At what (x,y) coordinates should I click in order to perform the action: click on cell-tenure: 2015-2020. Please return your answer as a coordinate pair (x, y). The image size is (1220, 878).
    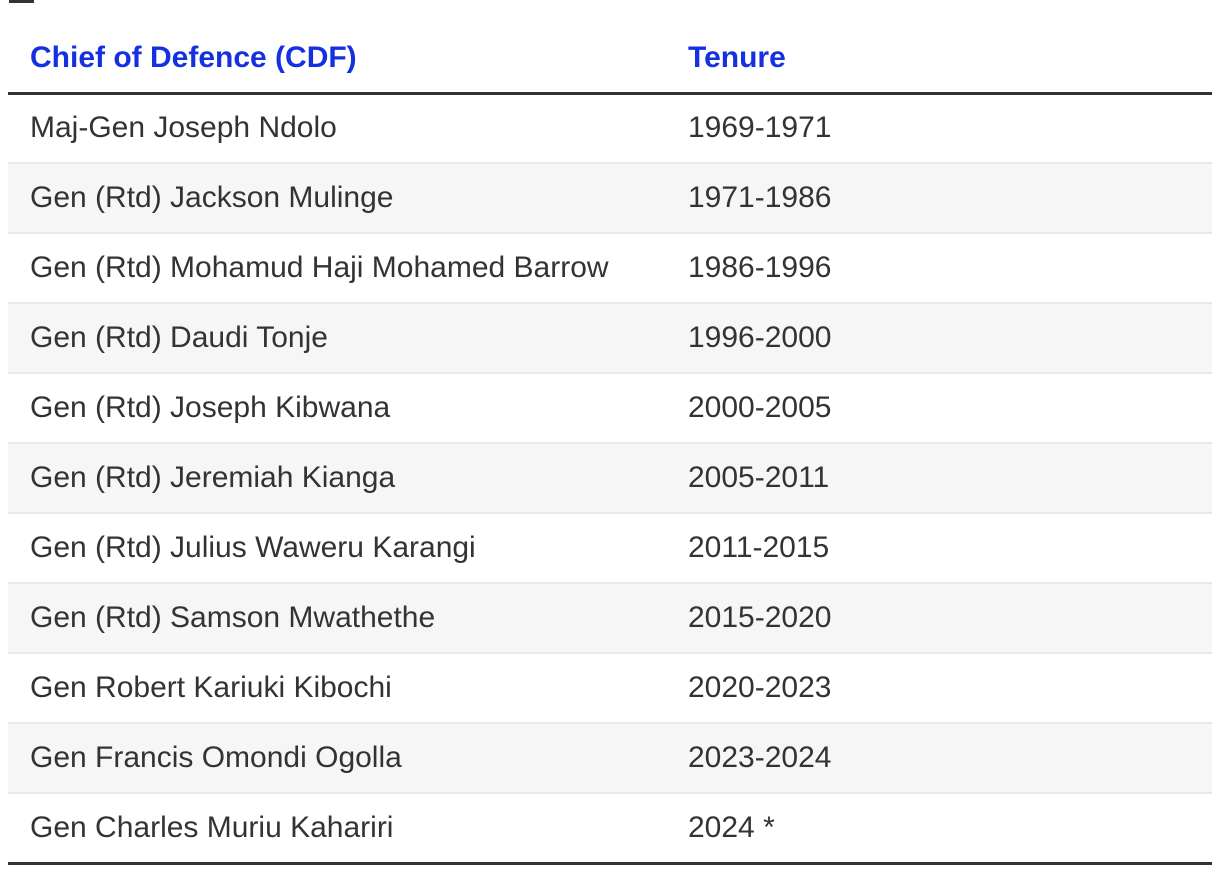
    Looking at the image, I should click on (760, 617).